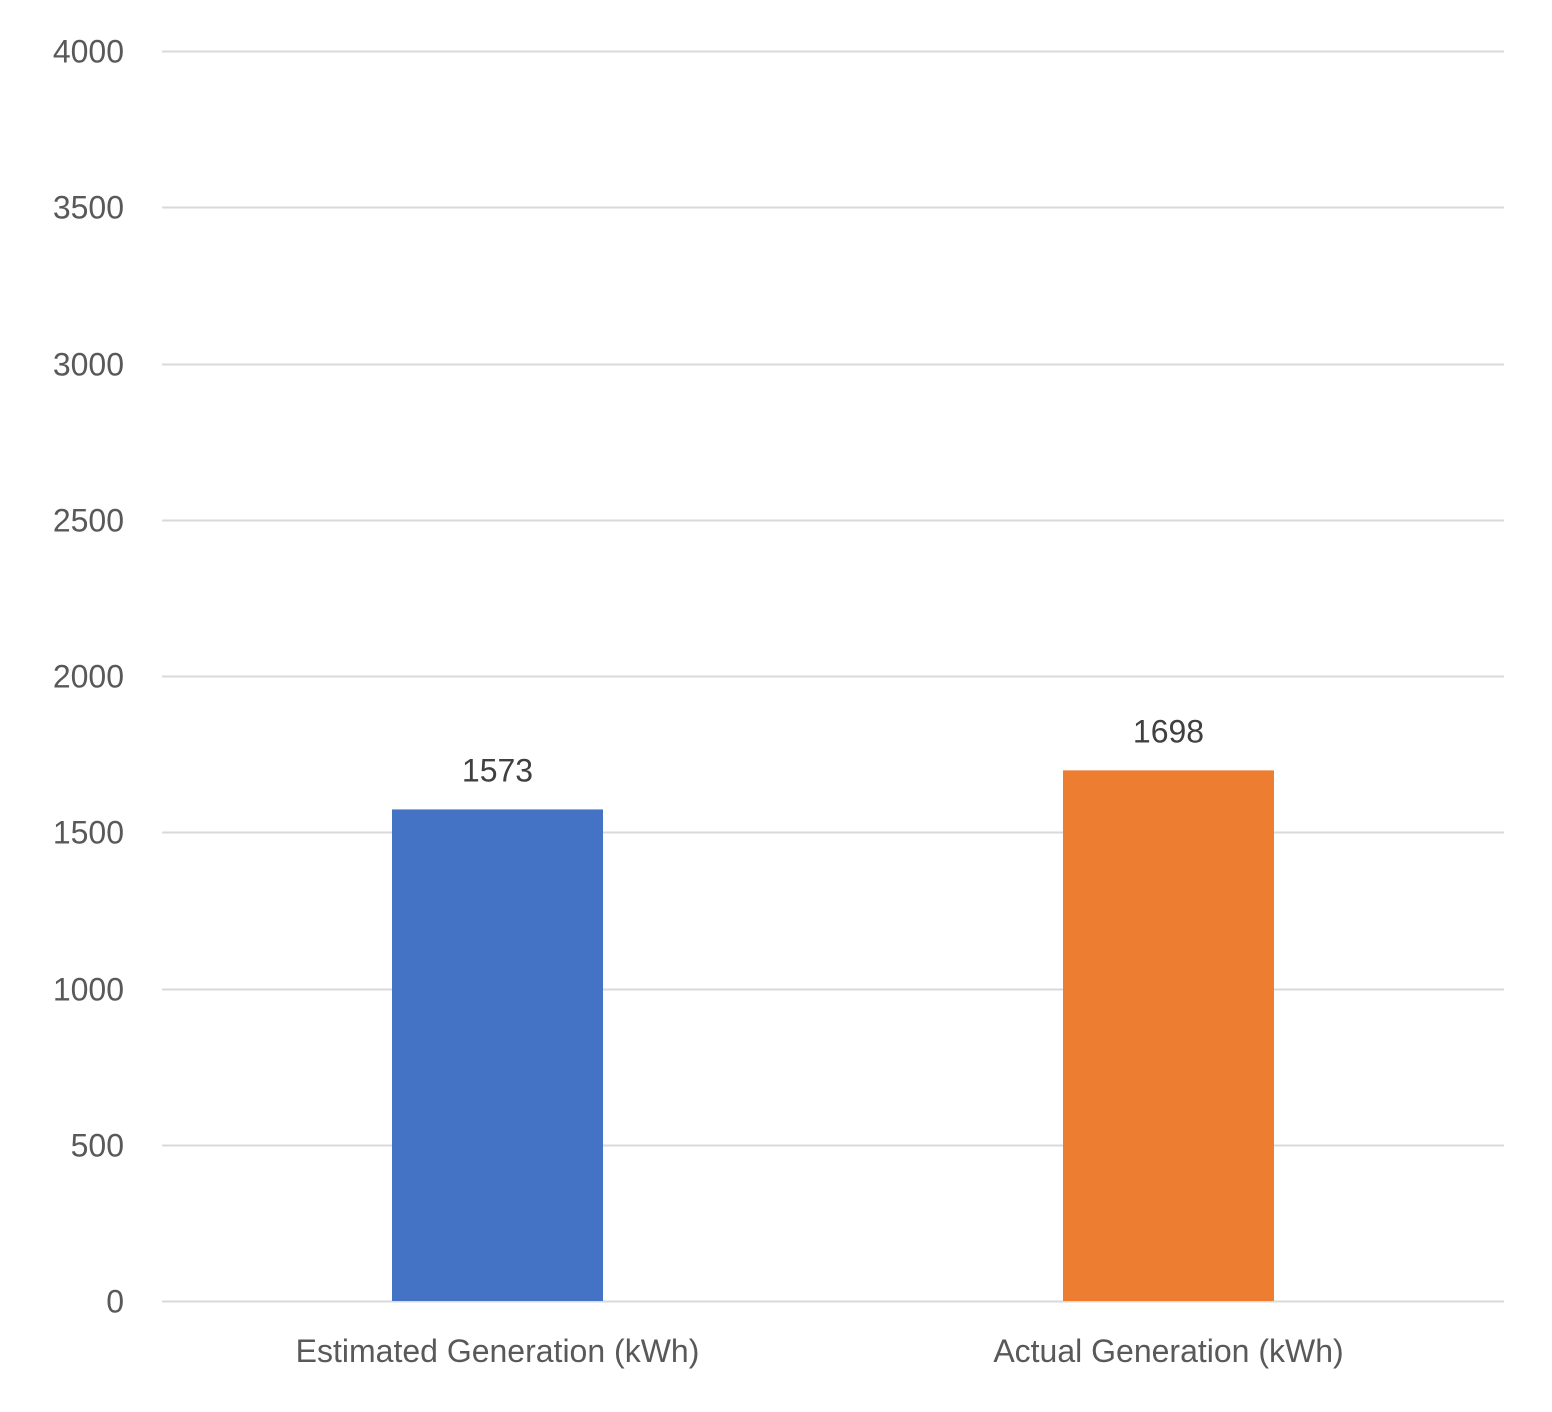 The width and height of the screenshot is (1552, 1412). Describe the element at coordinates (97, 1146) in the screenshot. I see `y-tick-label: 500` at that location.